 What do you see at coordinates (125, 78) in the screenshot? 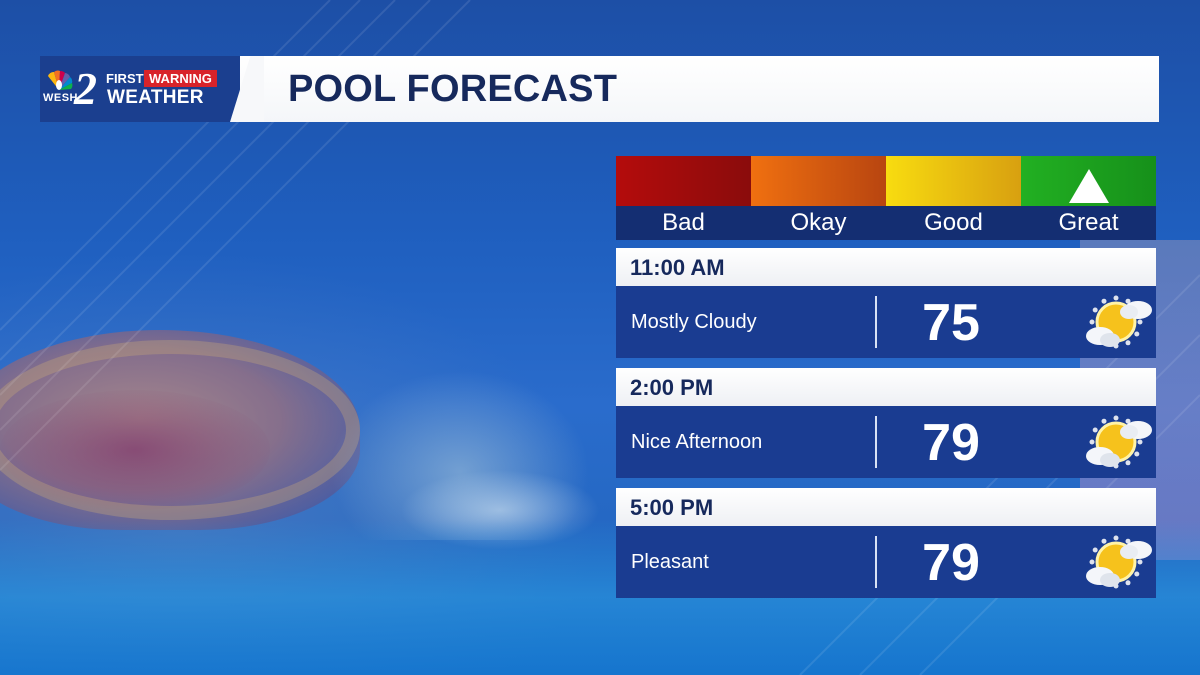
I see `brand-first: FIRST` at bounding box center [125, 78].